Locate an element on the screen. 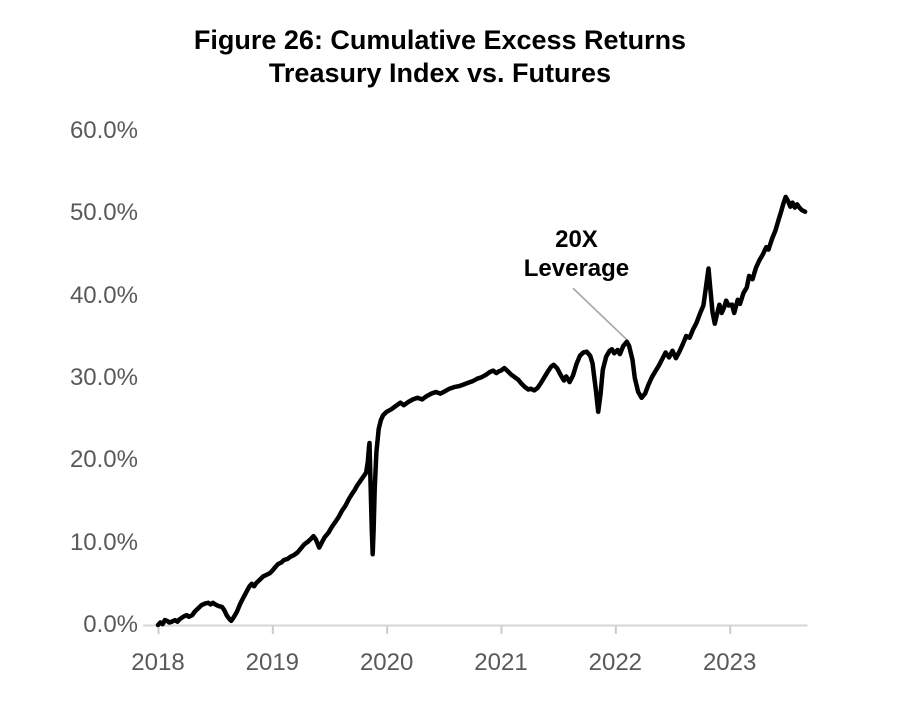  y-axis-label: 40.0% is located at coordinates (103, 295).